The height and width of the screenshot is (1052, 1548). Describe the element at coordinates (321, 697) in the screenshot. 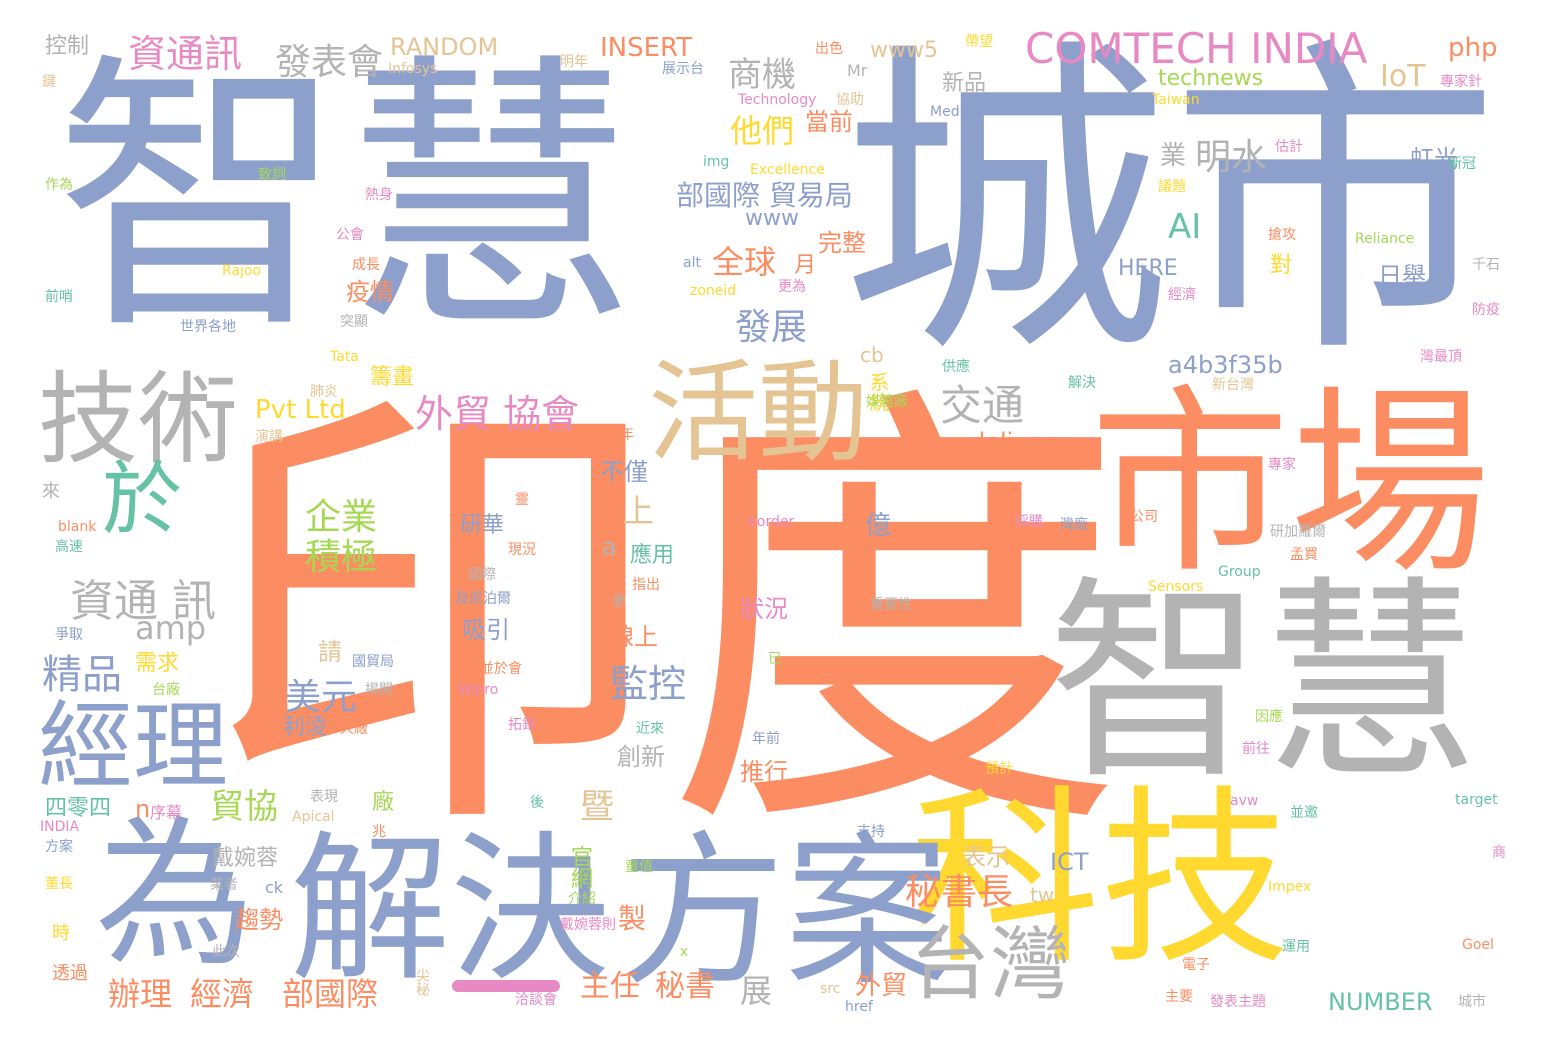

I see `word-meiyuan: 美元` at that location.